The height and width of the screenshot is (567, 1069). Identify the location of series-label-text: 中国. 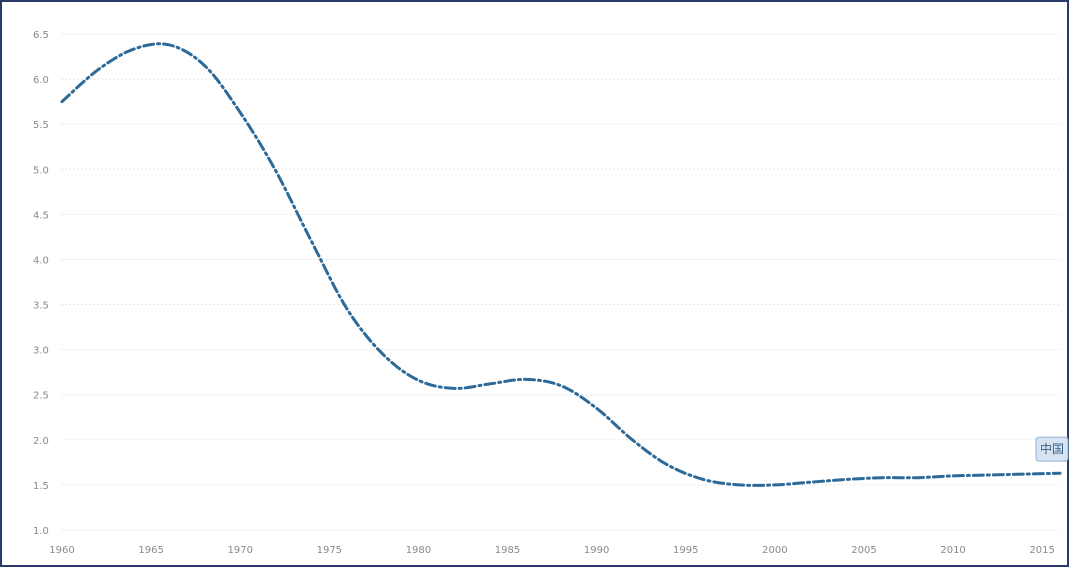
(1052, 448).